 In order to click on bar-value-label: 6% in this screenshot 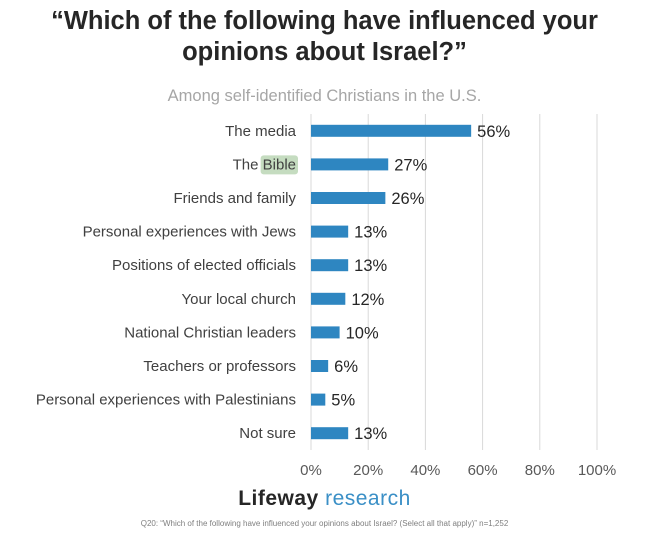, I will do `click(346, 367)`.